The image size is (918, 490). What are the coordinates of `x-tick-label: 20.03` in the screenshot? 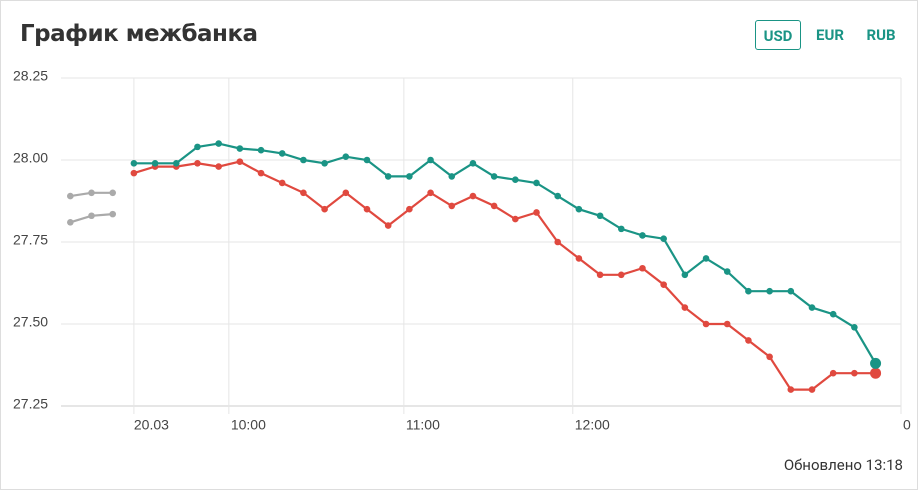 It's located at (151, 425).